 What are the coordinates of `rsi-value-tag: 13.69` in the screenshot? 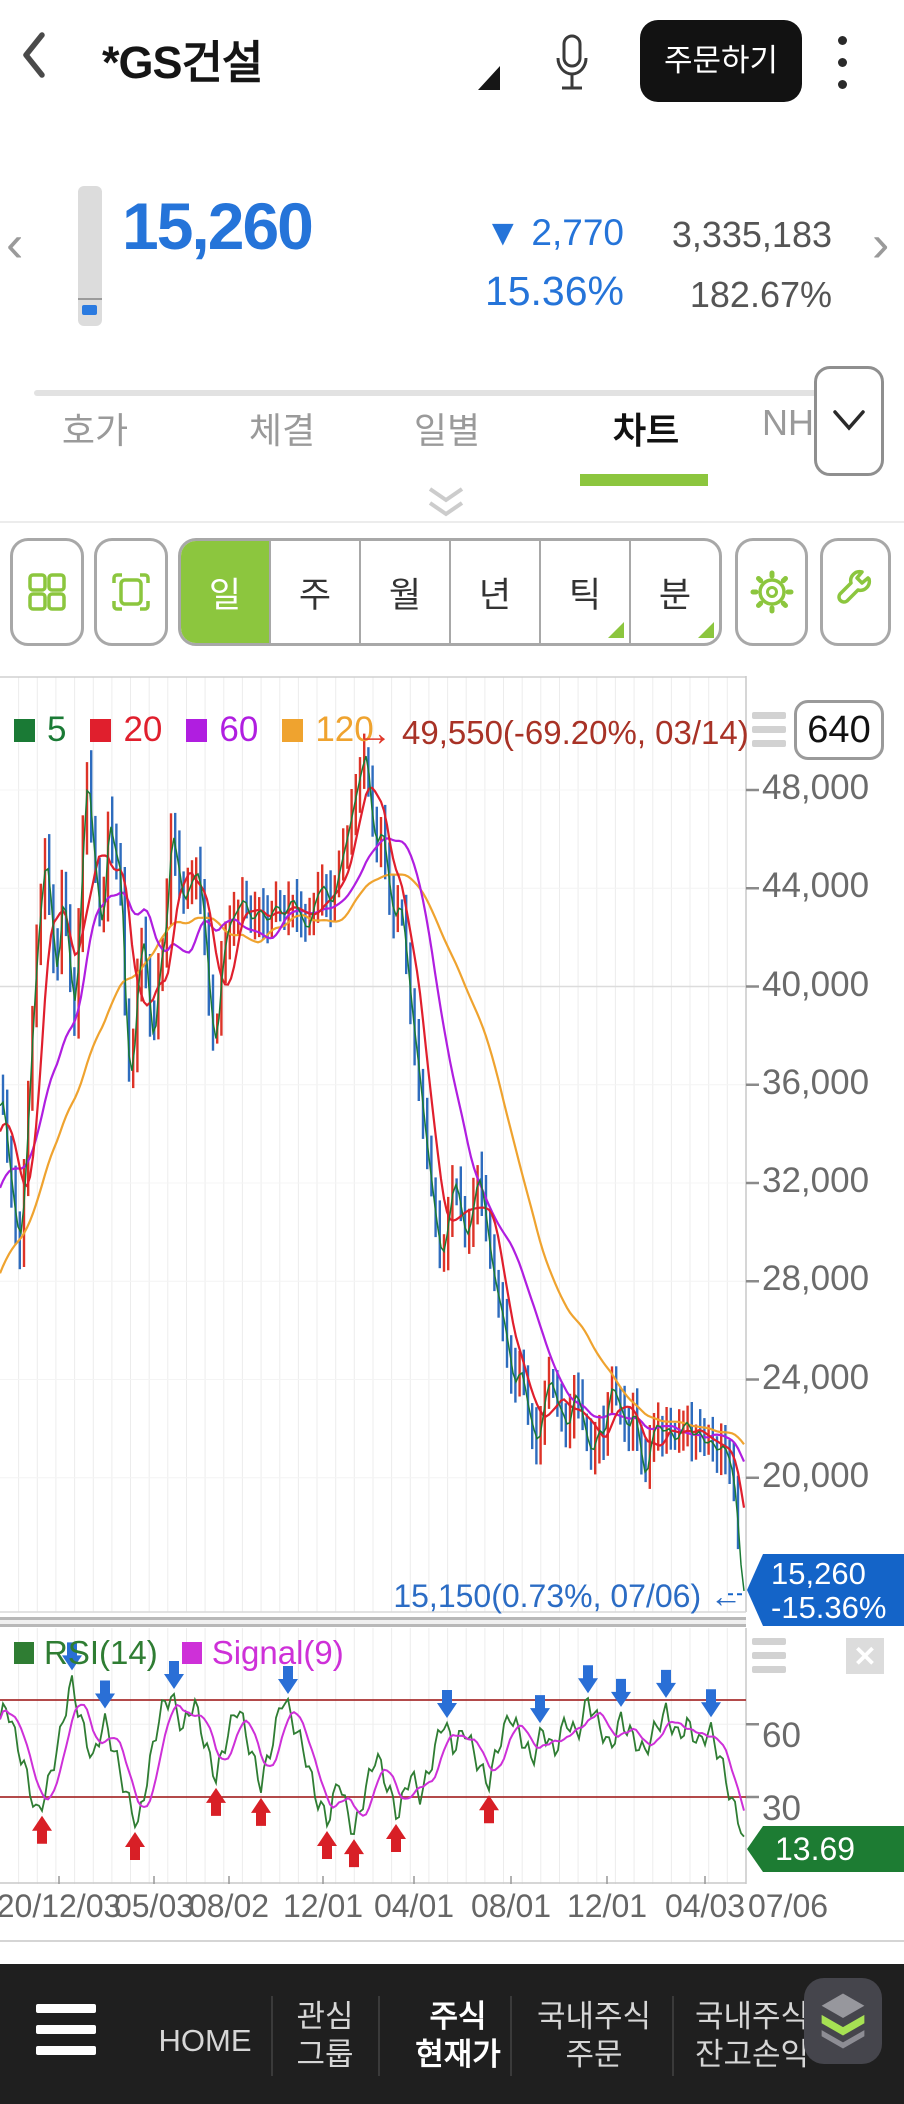 It's located at (825, 1849).